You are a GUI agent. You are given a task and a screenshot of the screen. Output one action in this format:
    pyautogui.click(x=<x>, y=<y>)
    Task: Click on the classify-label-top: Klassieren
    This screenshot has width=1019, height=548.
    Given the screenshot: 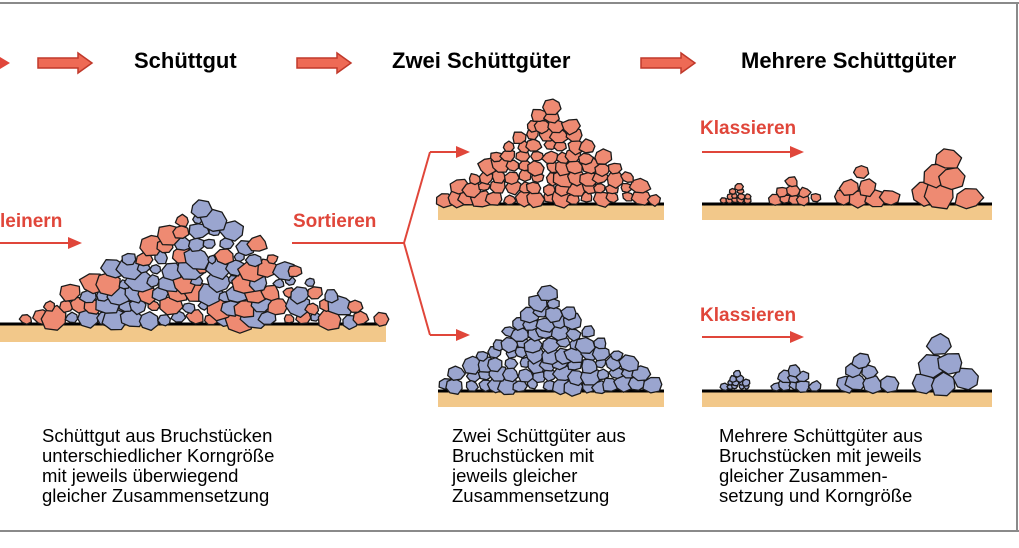 What is the action you would take?
    pyautogui.click(x=748, y=128)
    